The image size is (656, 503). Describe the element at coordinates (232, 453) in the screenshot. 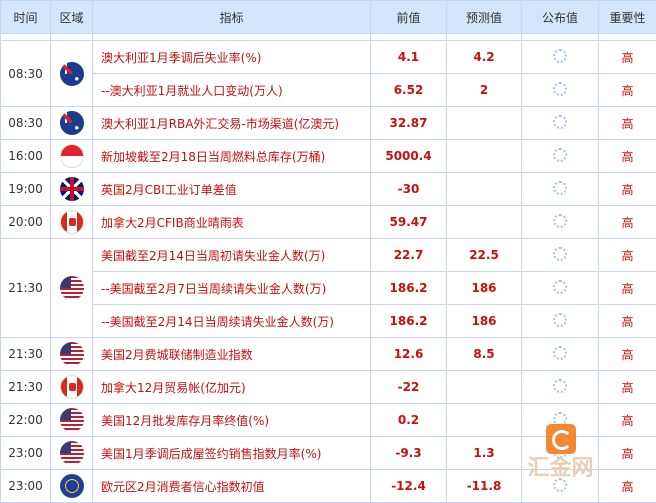

I see `indicator-link: 美国1月季调后成屋签约销售指数月率(%)` at that location.